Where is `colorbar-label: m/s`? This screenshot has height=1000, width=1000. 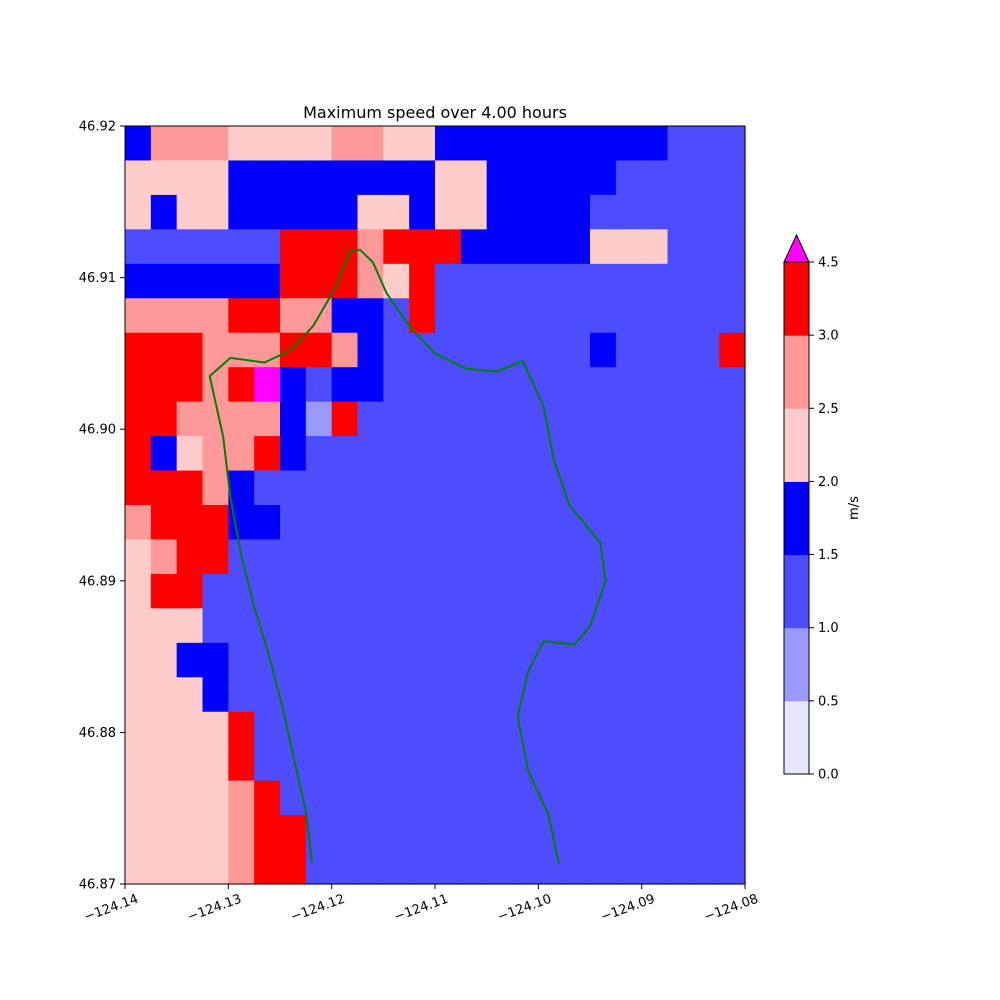 colorbar-label: m/s is located at coordinates (854, 508).